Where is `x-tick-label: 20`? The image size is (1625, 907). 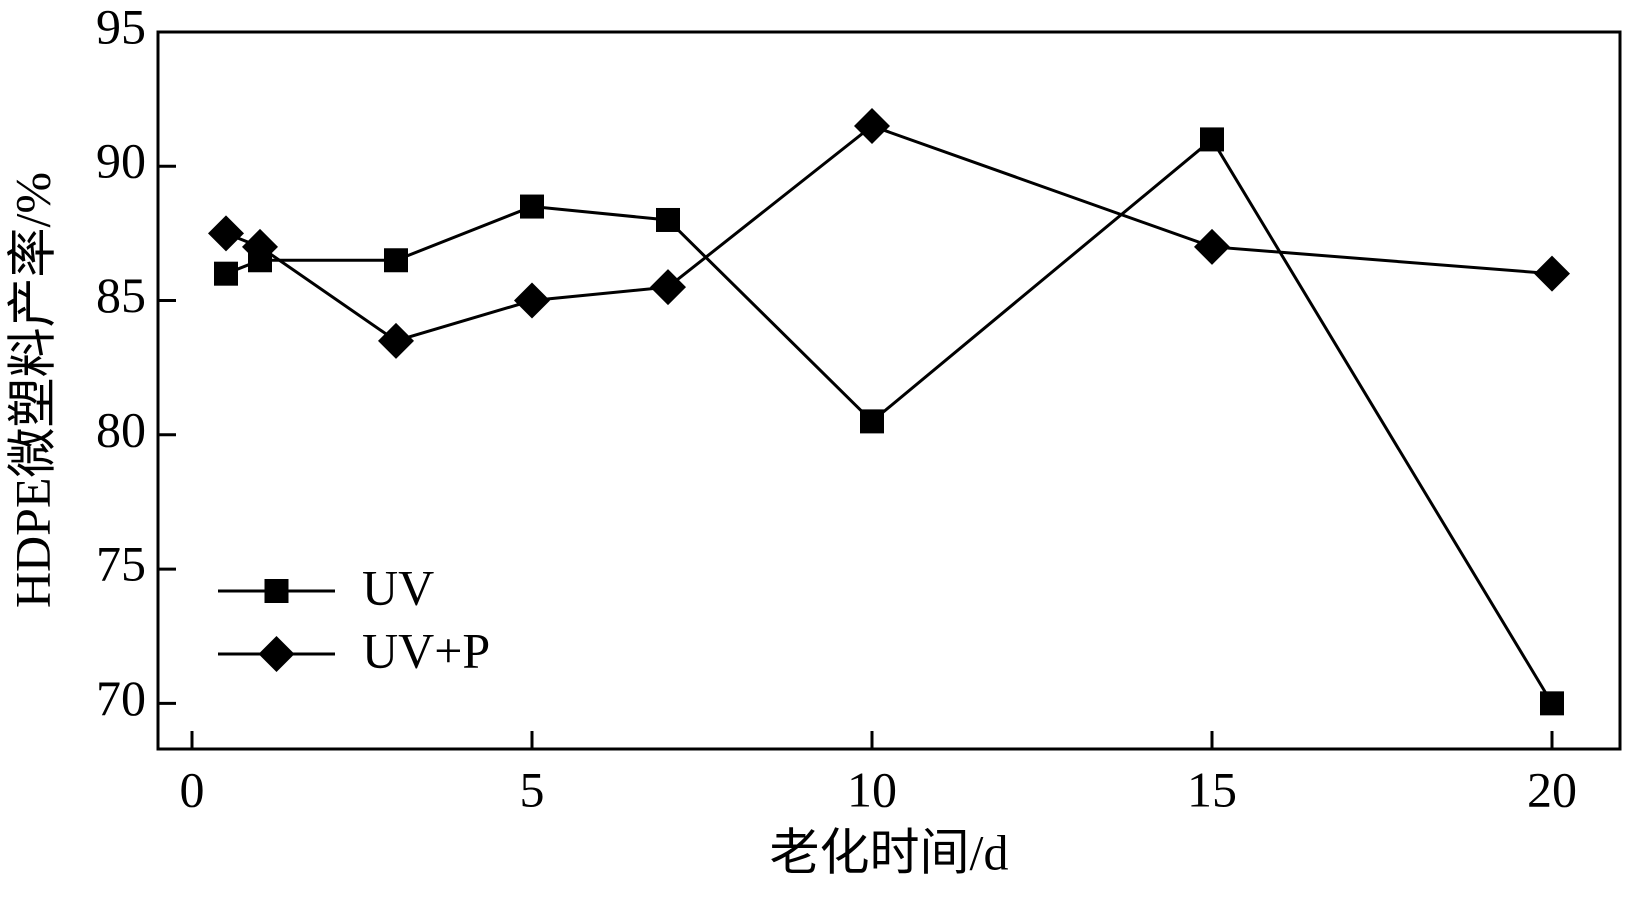
x-tick-label: 20 is located at coordinates (1552, 789).